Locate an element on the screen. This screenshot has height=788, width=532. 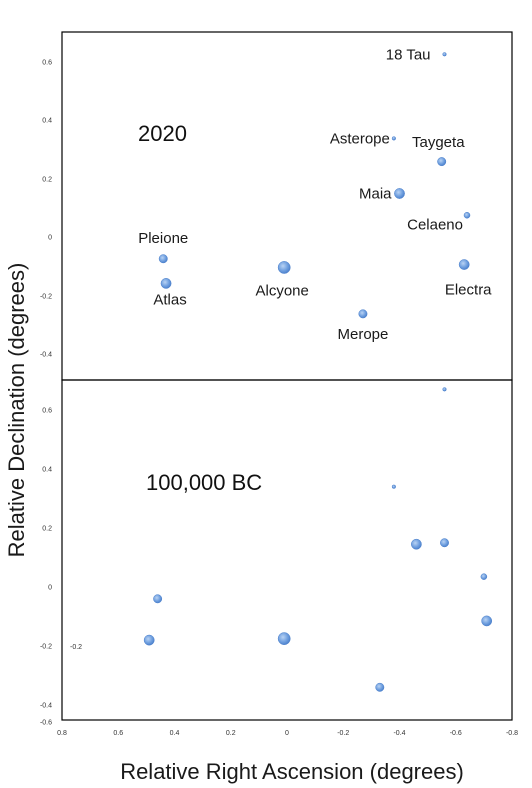
star-label: 18 Tau is located at coordinates (408, 54).